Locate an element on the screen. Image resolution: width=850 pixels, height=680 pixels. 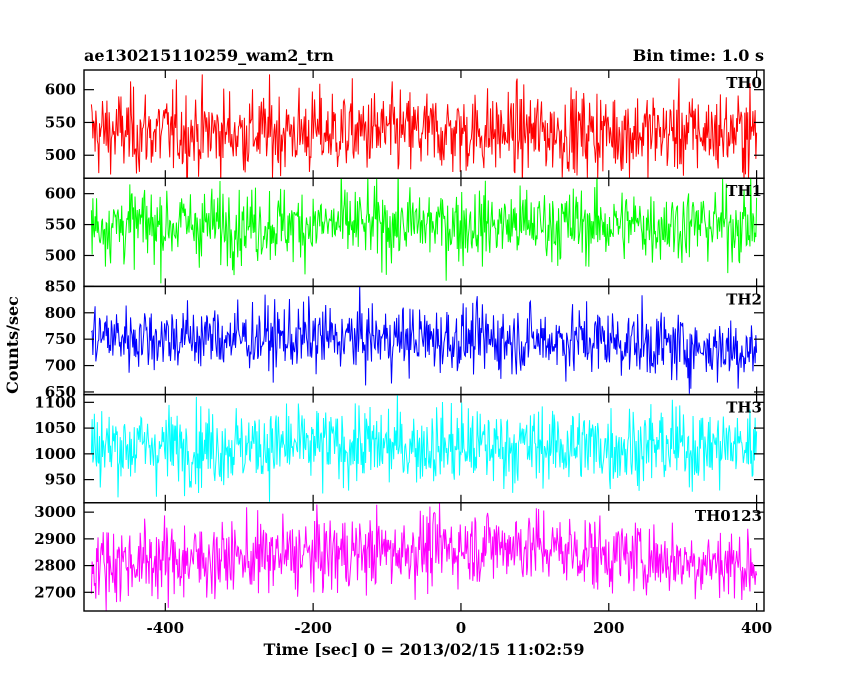
y-tick-label: 750 is located at coordinates (60, 339).